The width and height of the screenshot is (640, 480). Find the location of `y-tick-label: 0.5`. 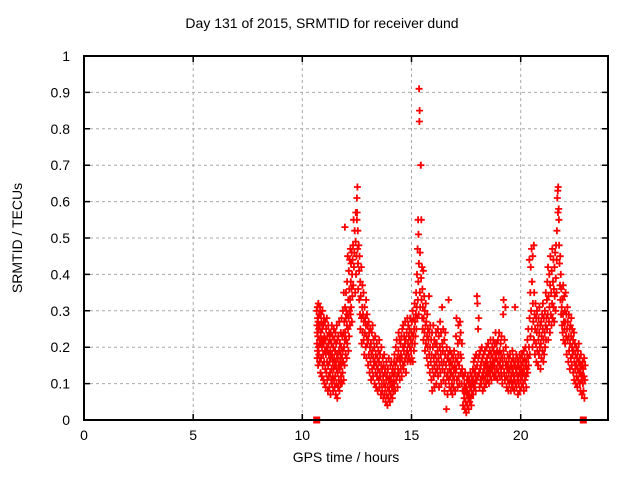

y-tick-label: 0.5 is located at coordinates (61, 238).